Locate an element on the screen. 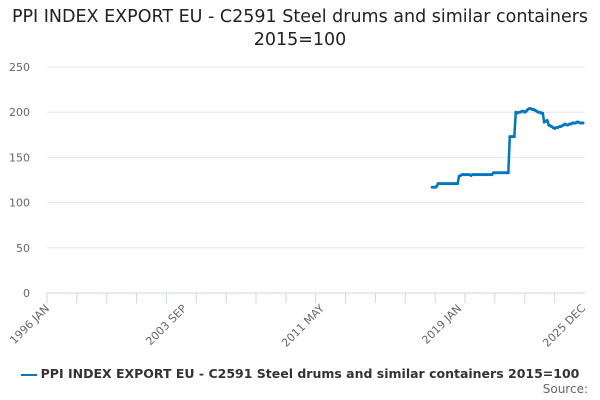 The width and height of the screenshot is (600, 400). series-line is located at coordinates (507, 148).